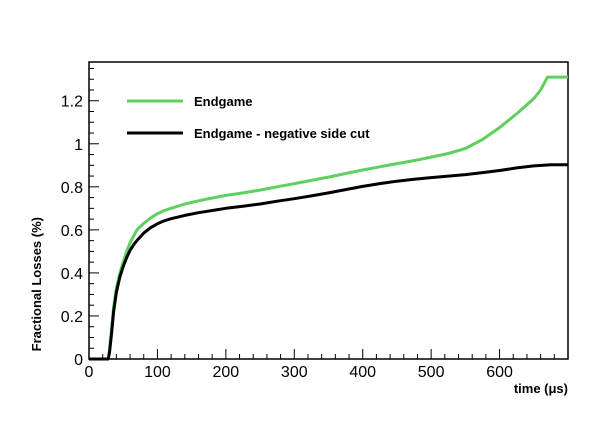 The height and width of the screenshot is (424, 598). What do you see at coordinates (248, 117) in the screenshot?
I see `legend: Endgame Endgame - negative side cut` at bounding box center [248, 117].